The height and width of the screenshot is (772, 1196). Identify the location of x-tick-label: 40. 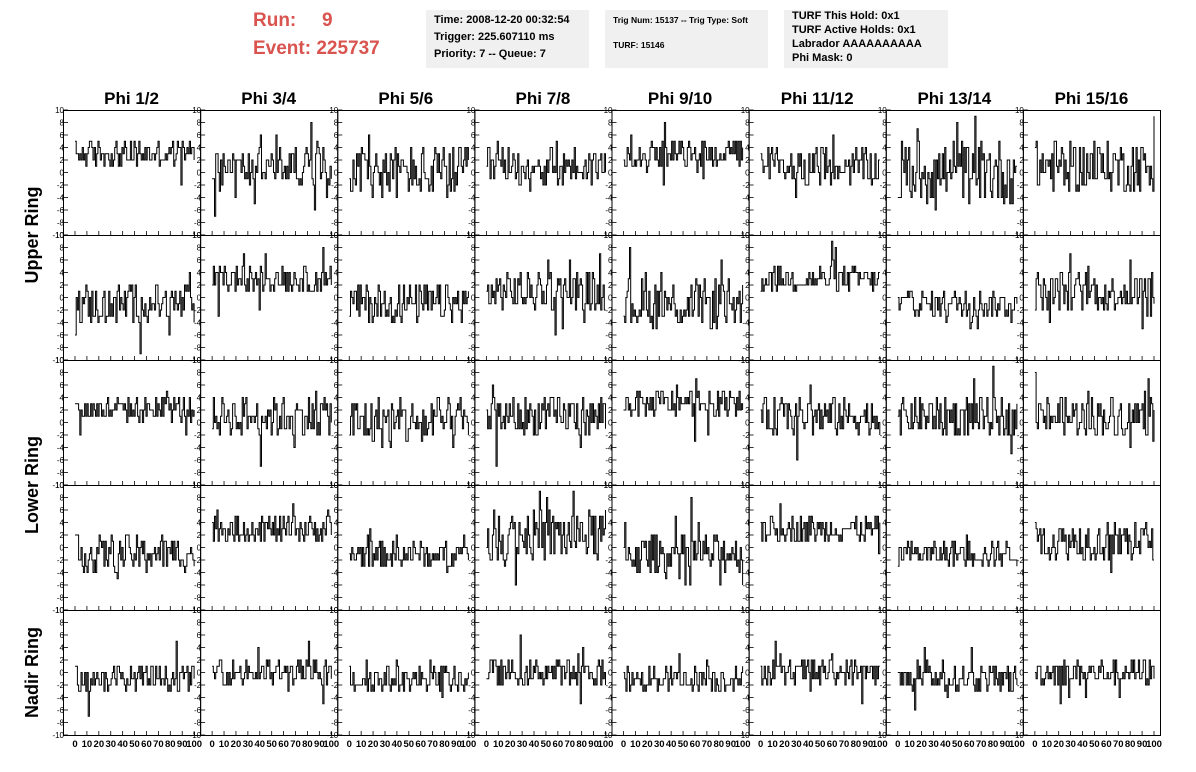
(534, 744).